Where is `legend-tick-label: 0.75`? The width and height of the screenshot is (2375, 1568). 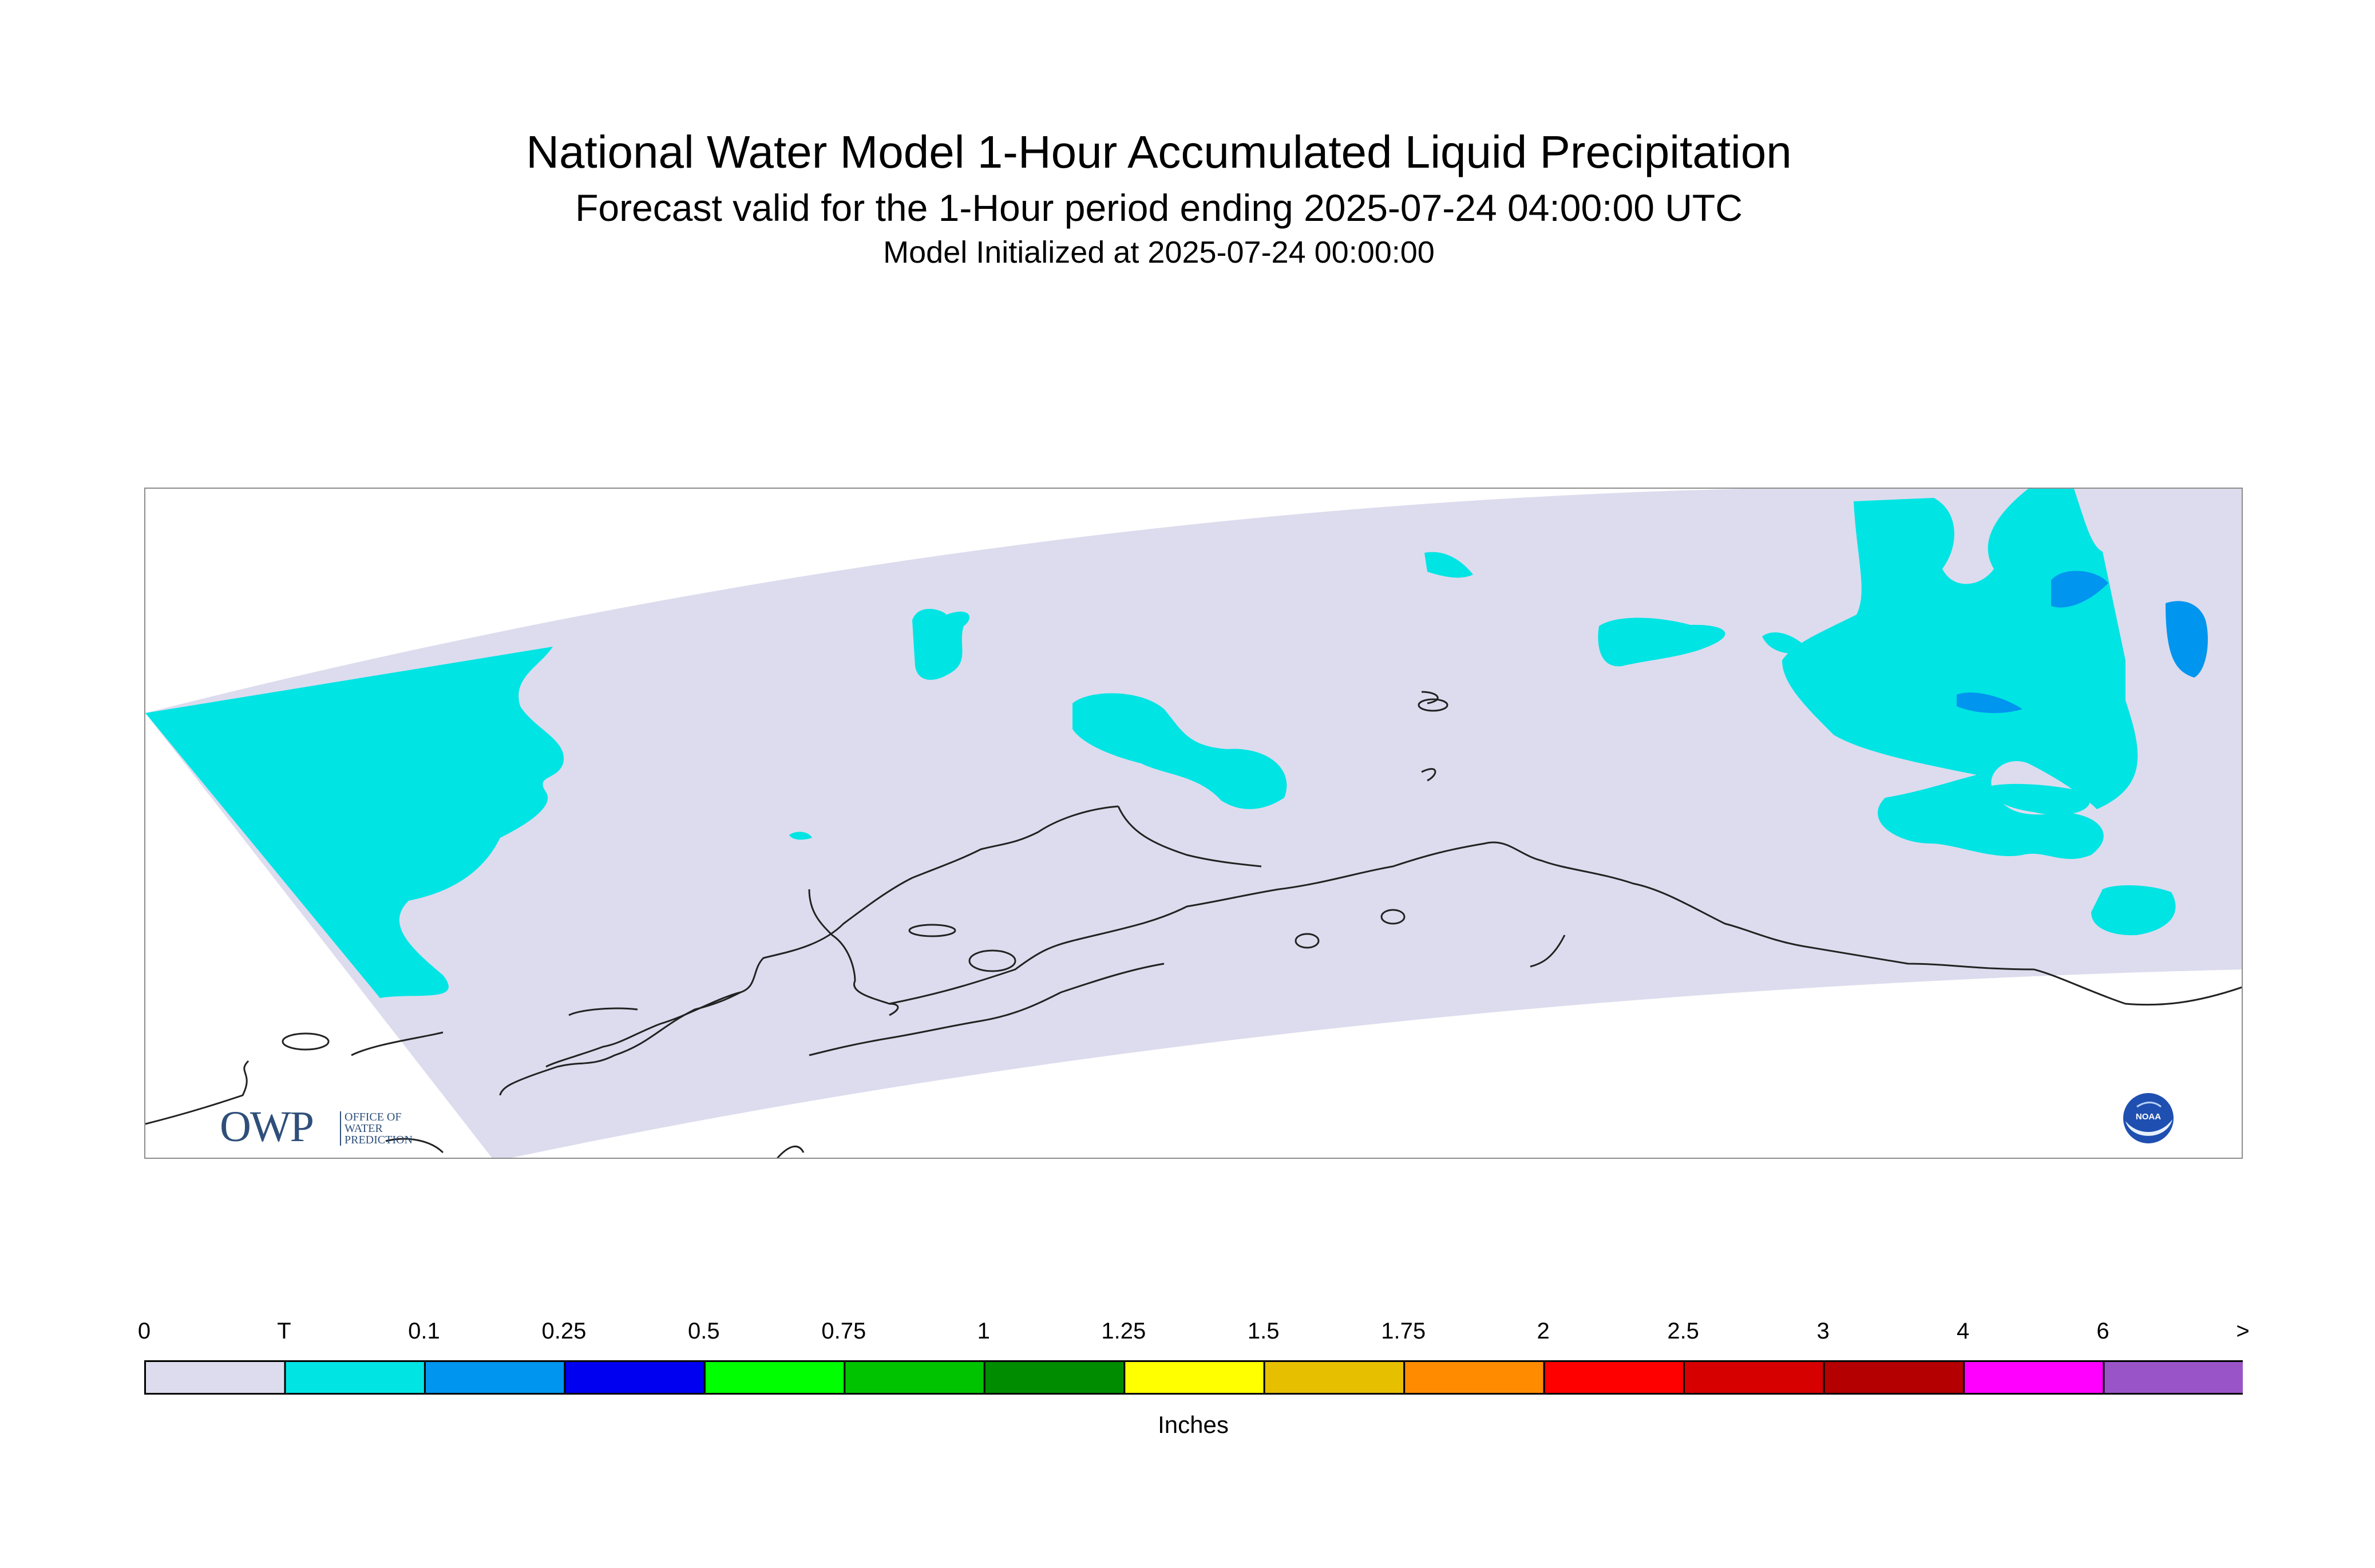 legend-tick-label: 0.75 is located at coordinates (843, 1331).